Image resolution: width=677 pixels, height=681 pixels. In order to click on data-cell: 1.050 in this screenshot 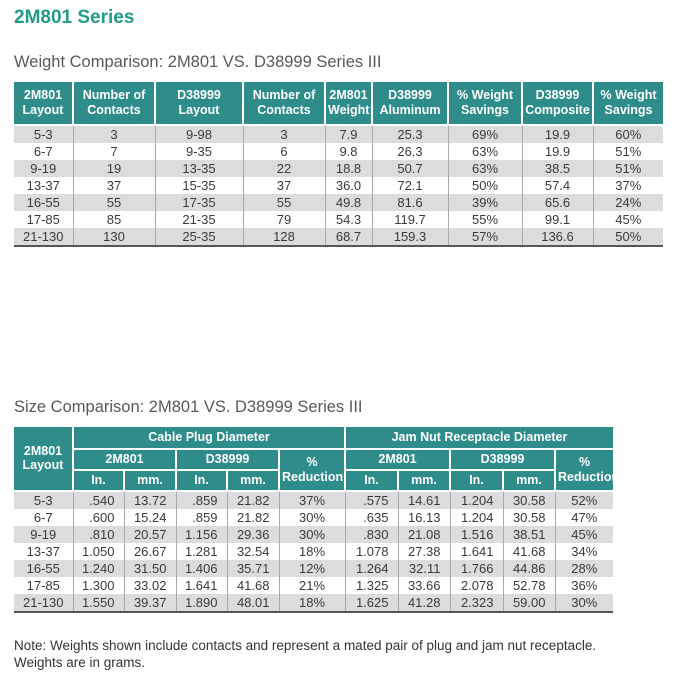, I will do `click(99, 551)`.